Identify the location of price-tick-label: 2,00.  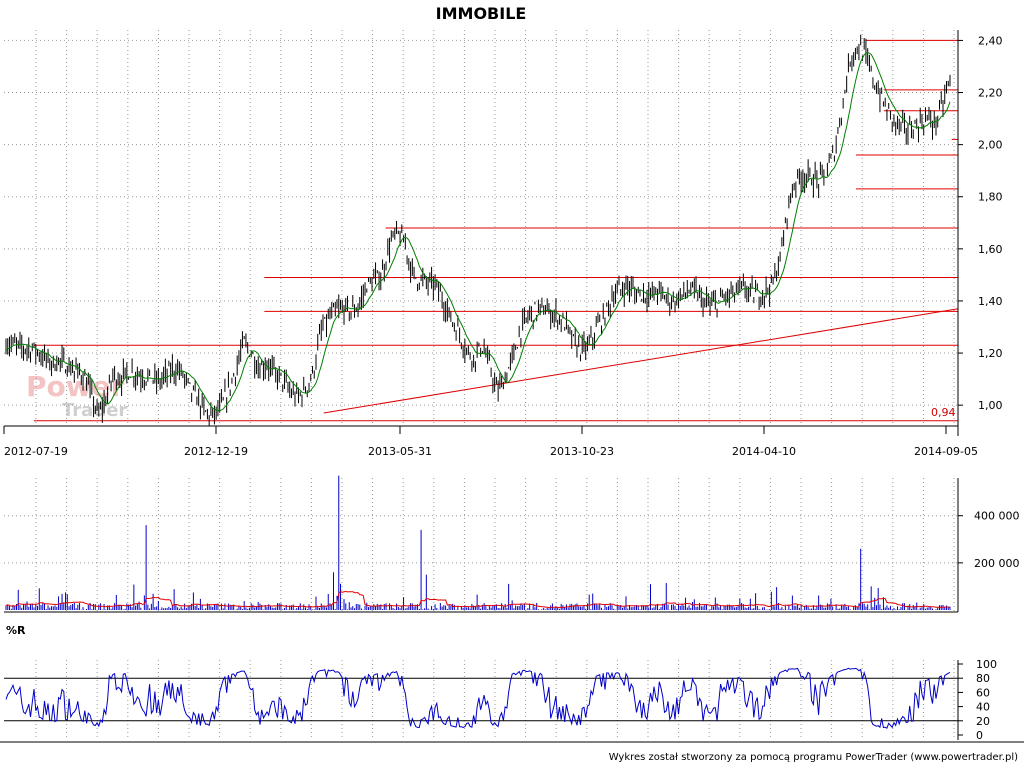
(990, 145).